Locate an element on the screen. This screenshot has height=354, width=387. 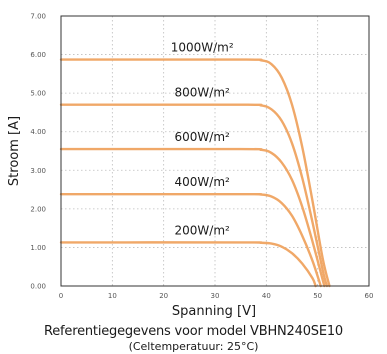
curve-label-3: 600W/m² is located at coordinates (203, 137).